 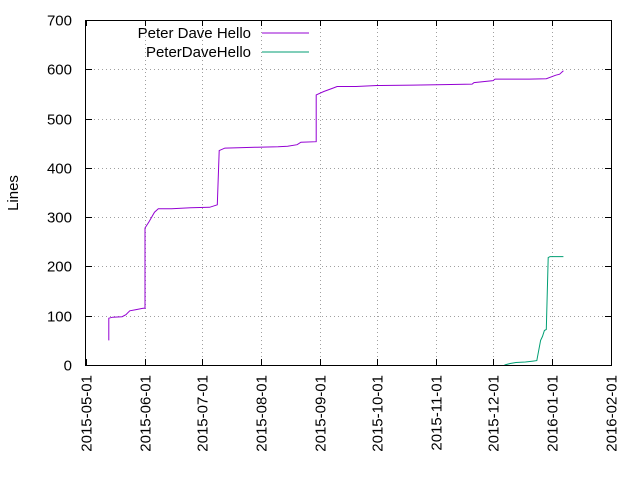 What do you see at coordinates (59, 267) in the screenshot?
I see `y-tick-label: 200` at bounding box center [59, 267].